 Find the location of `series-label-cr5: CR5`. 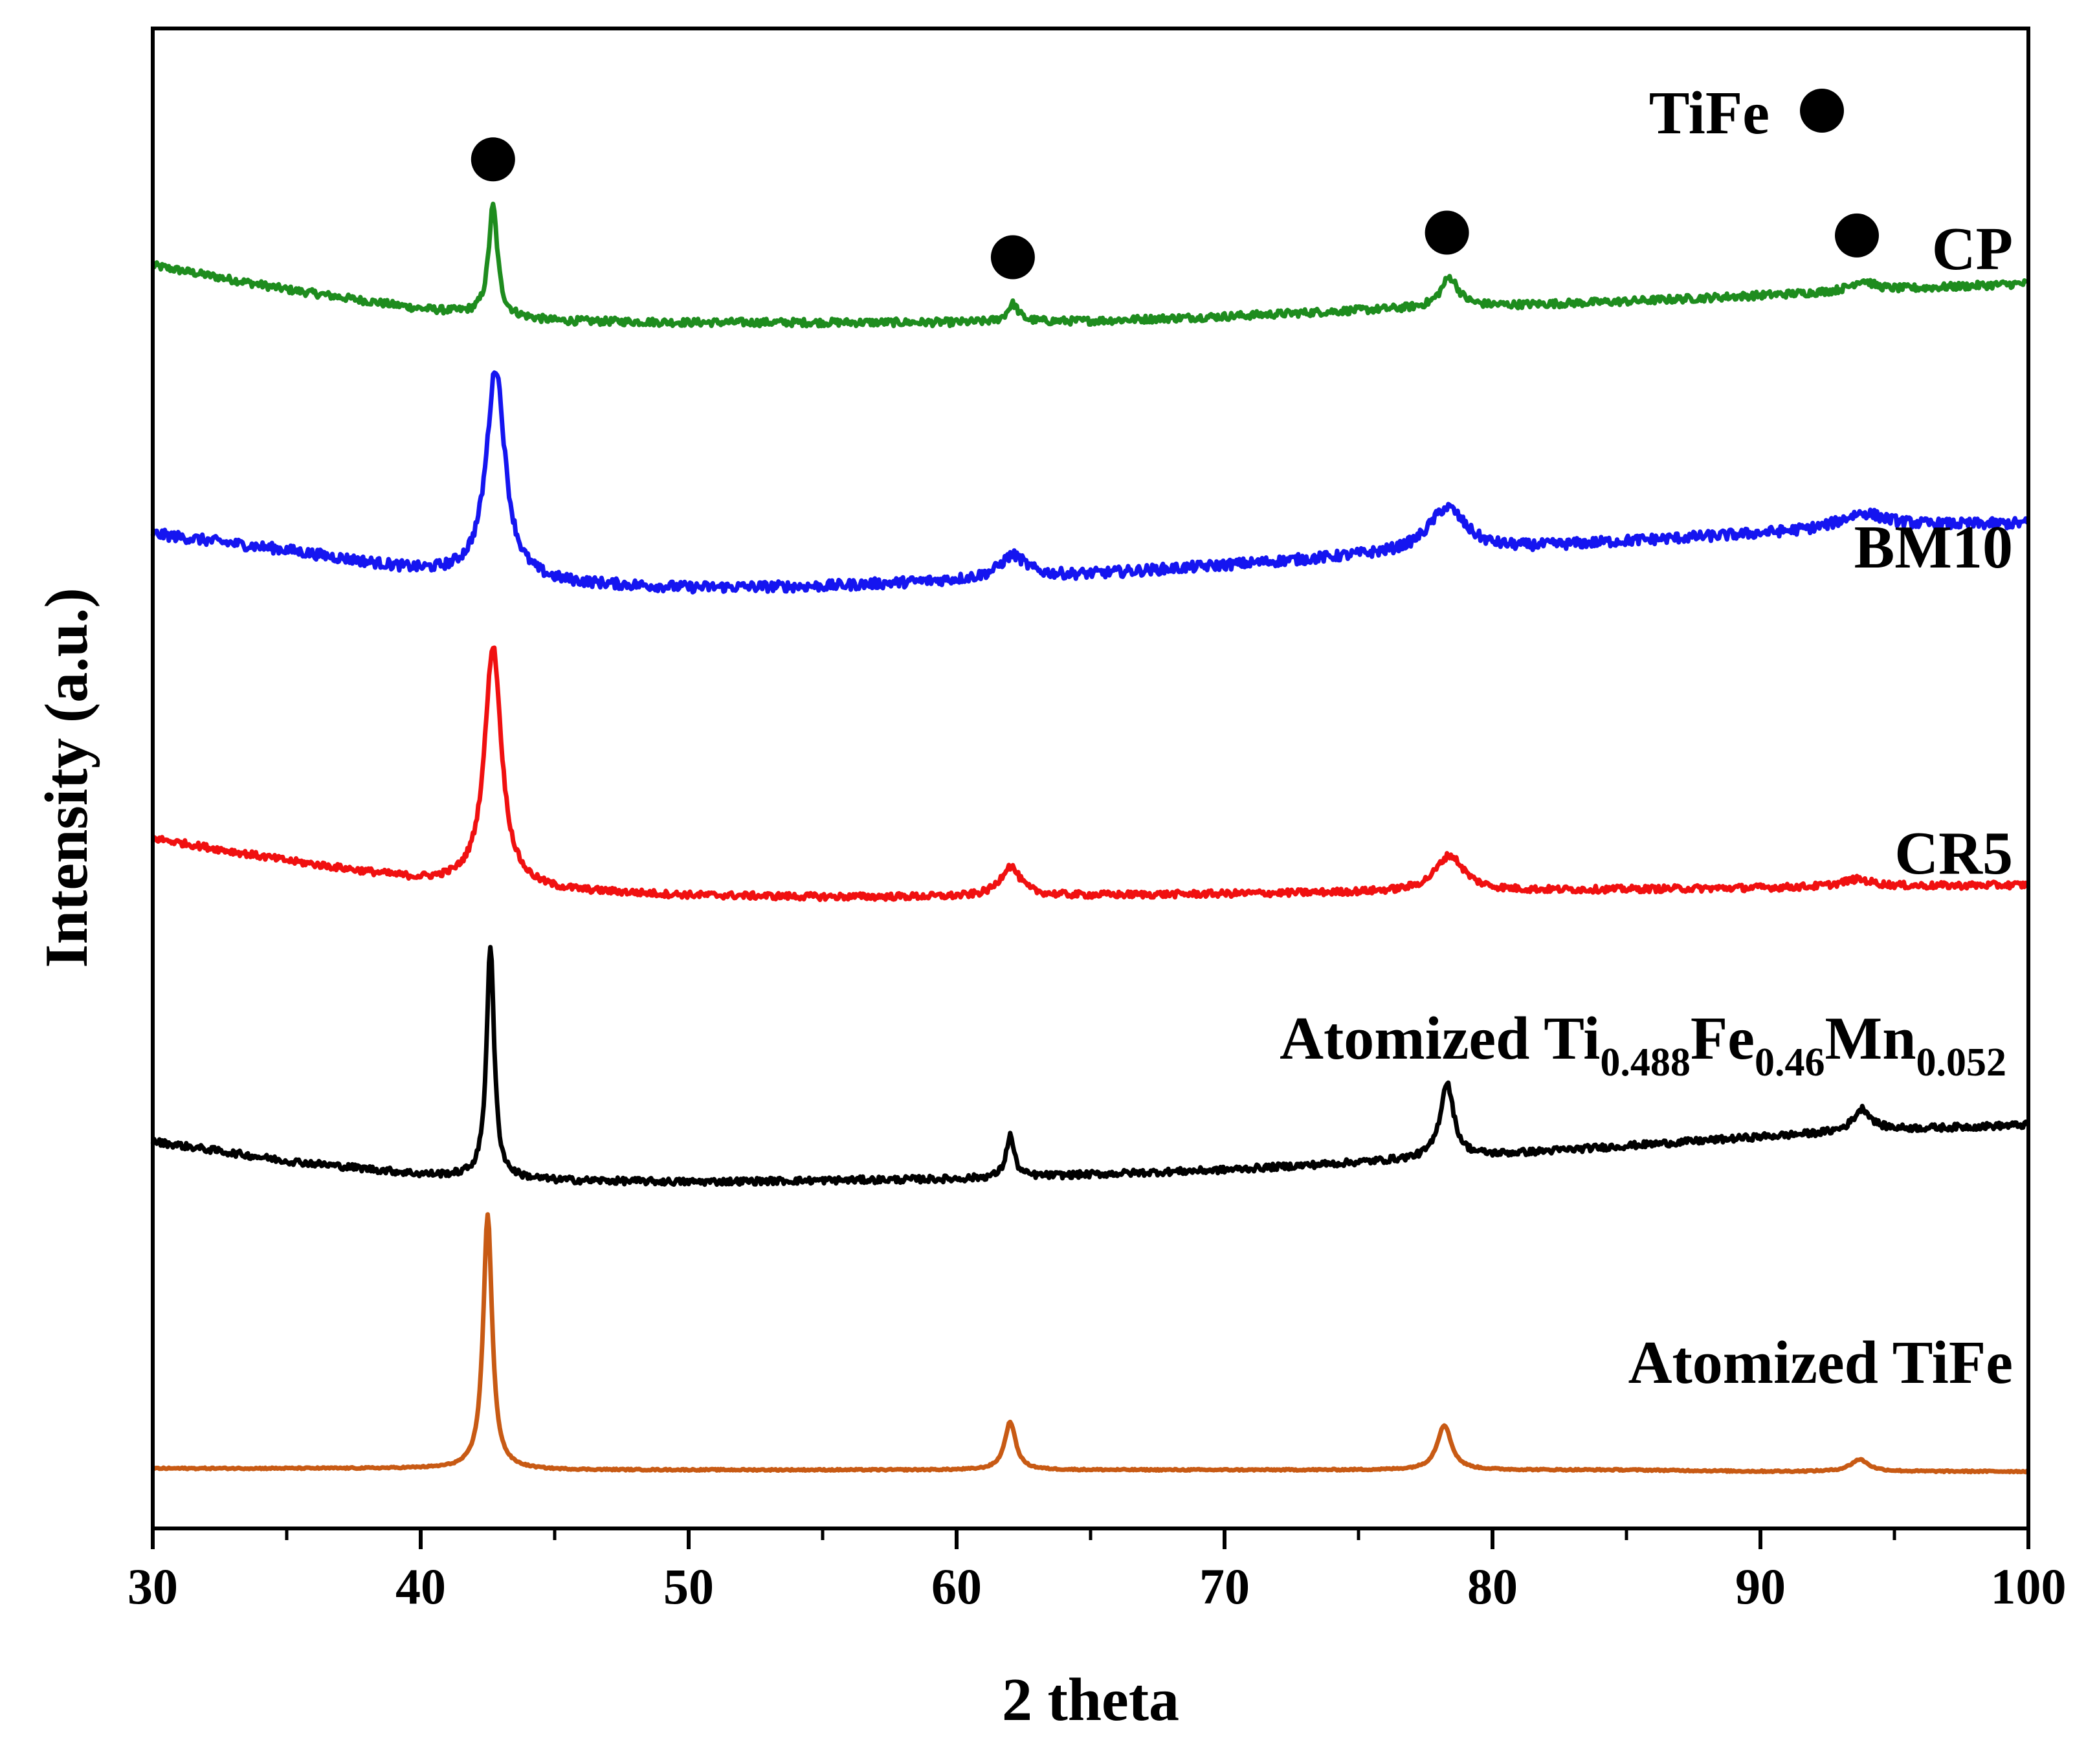

series-label-cr5: CR5 is located at coordinates (1953, 853).